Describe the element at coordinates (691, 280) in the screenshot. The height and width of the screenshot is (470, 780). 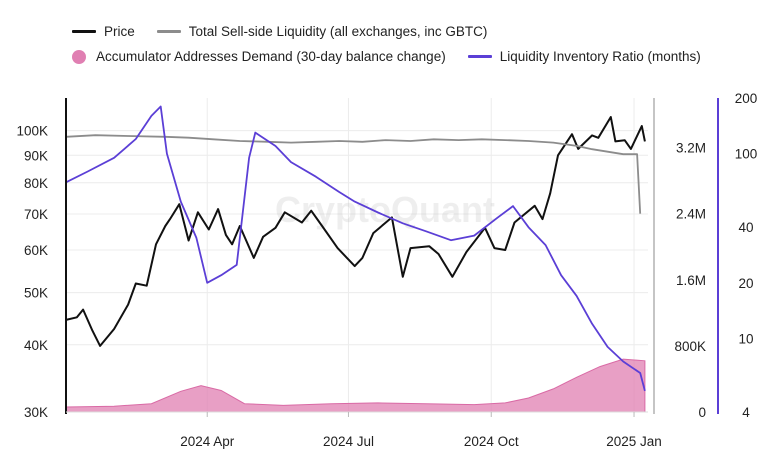
I see `liquidity-tick-label: 1.6M` at that location.